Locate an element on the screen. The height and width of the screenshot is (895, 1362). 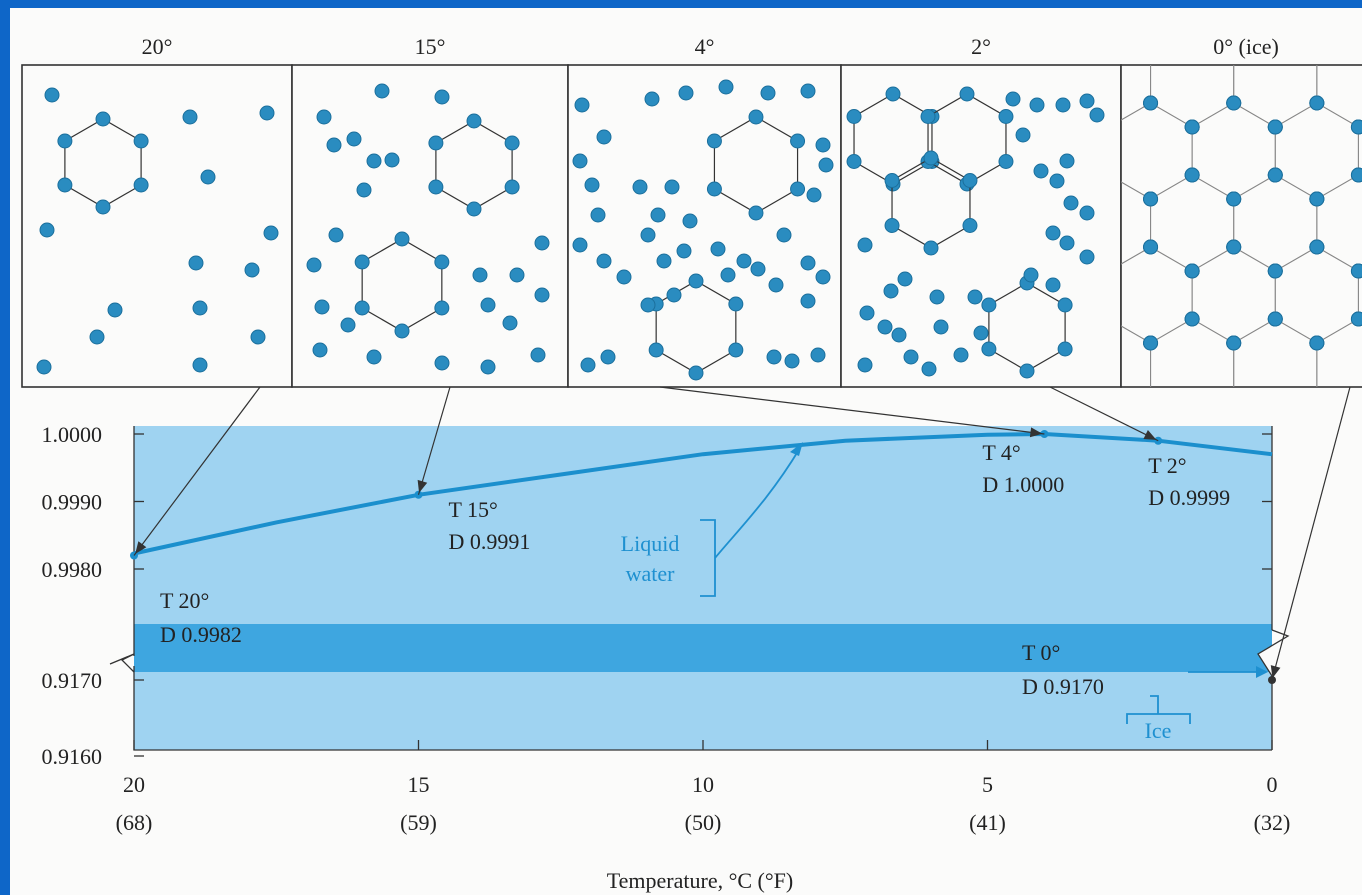
y-tick-label: 1.0000 is located at coordinates (72, 434).